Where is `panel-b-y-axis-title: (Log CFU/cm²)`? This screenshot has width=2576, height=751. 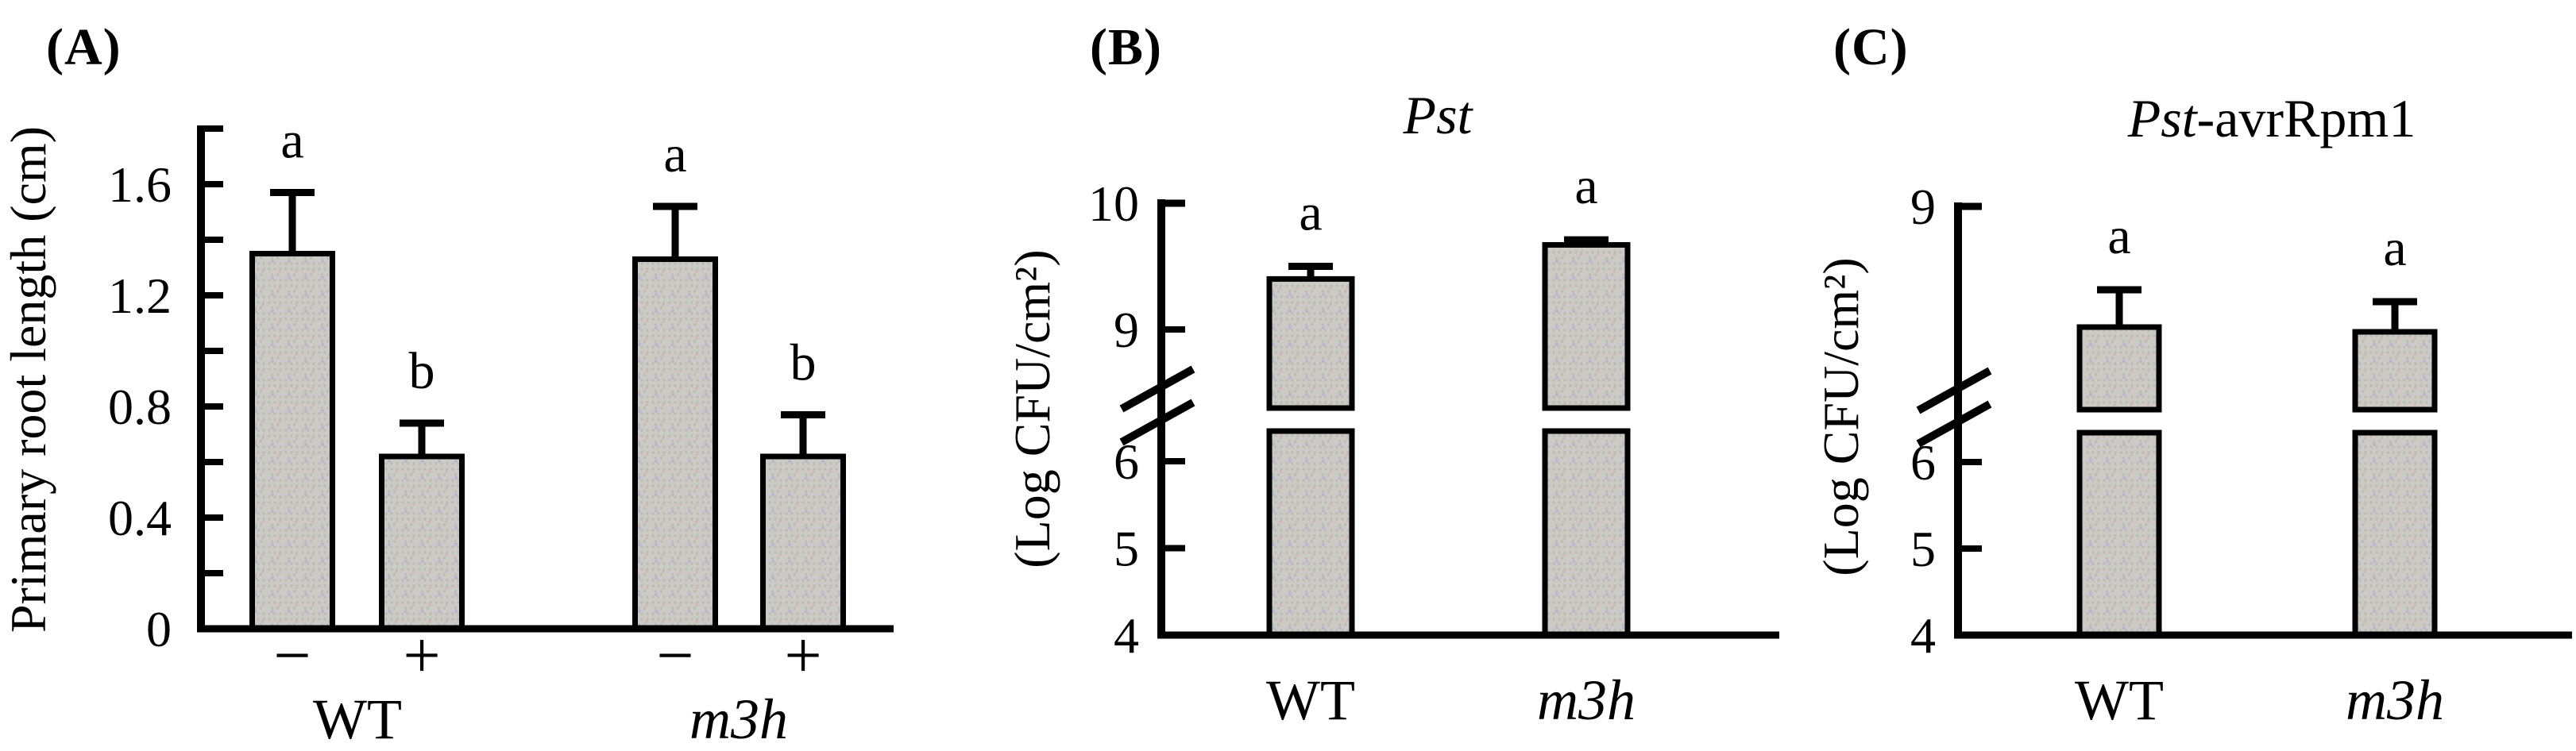
panel-b-y-axis-title: (Log CFU/cm²) is located at coordinates (1032, 381).